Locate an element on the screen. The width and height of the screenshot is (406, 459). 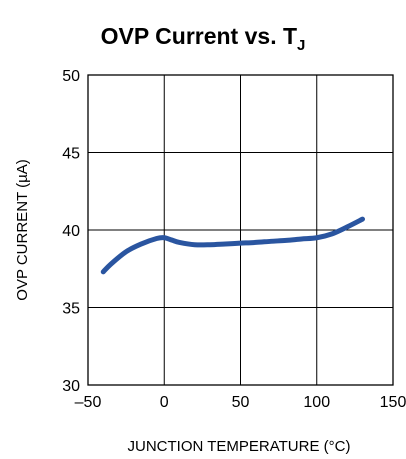
series-line is located at coordinates (232, 245).